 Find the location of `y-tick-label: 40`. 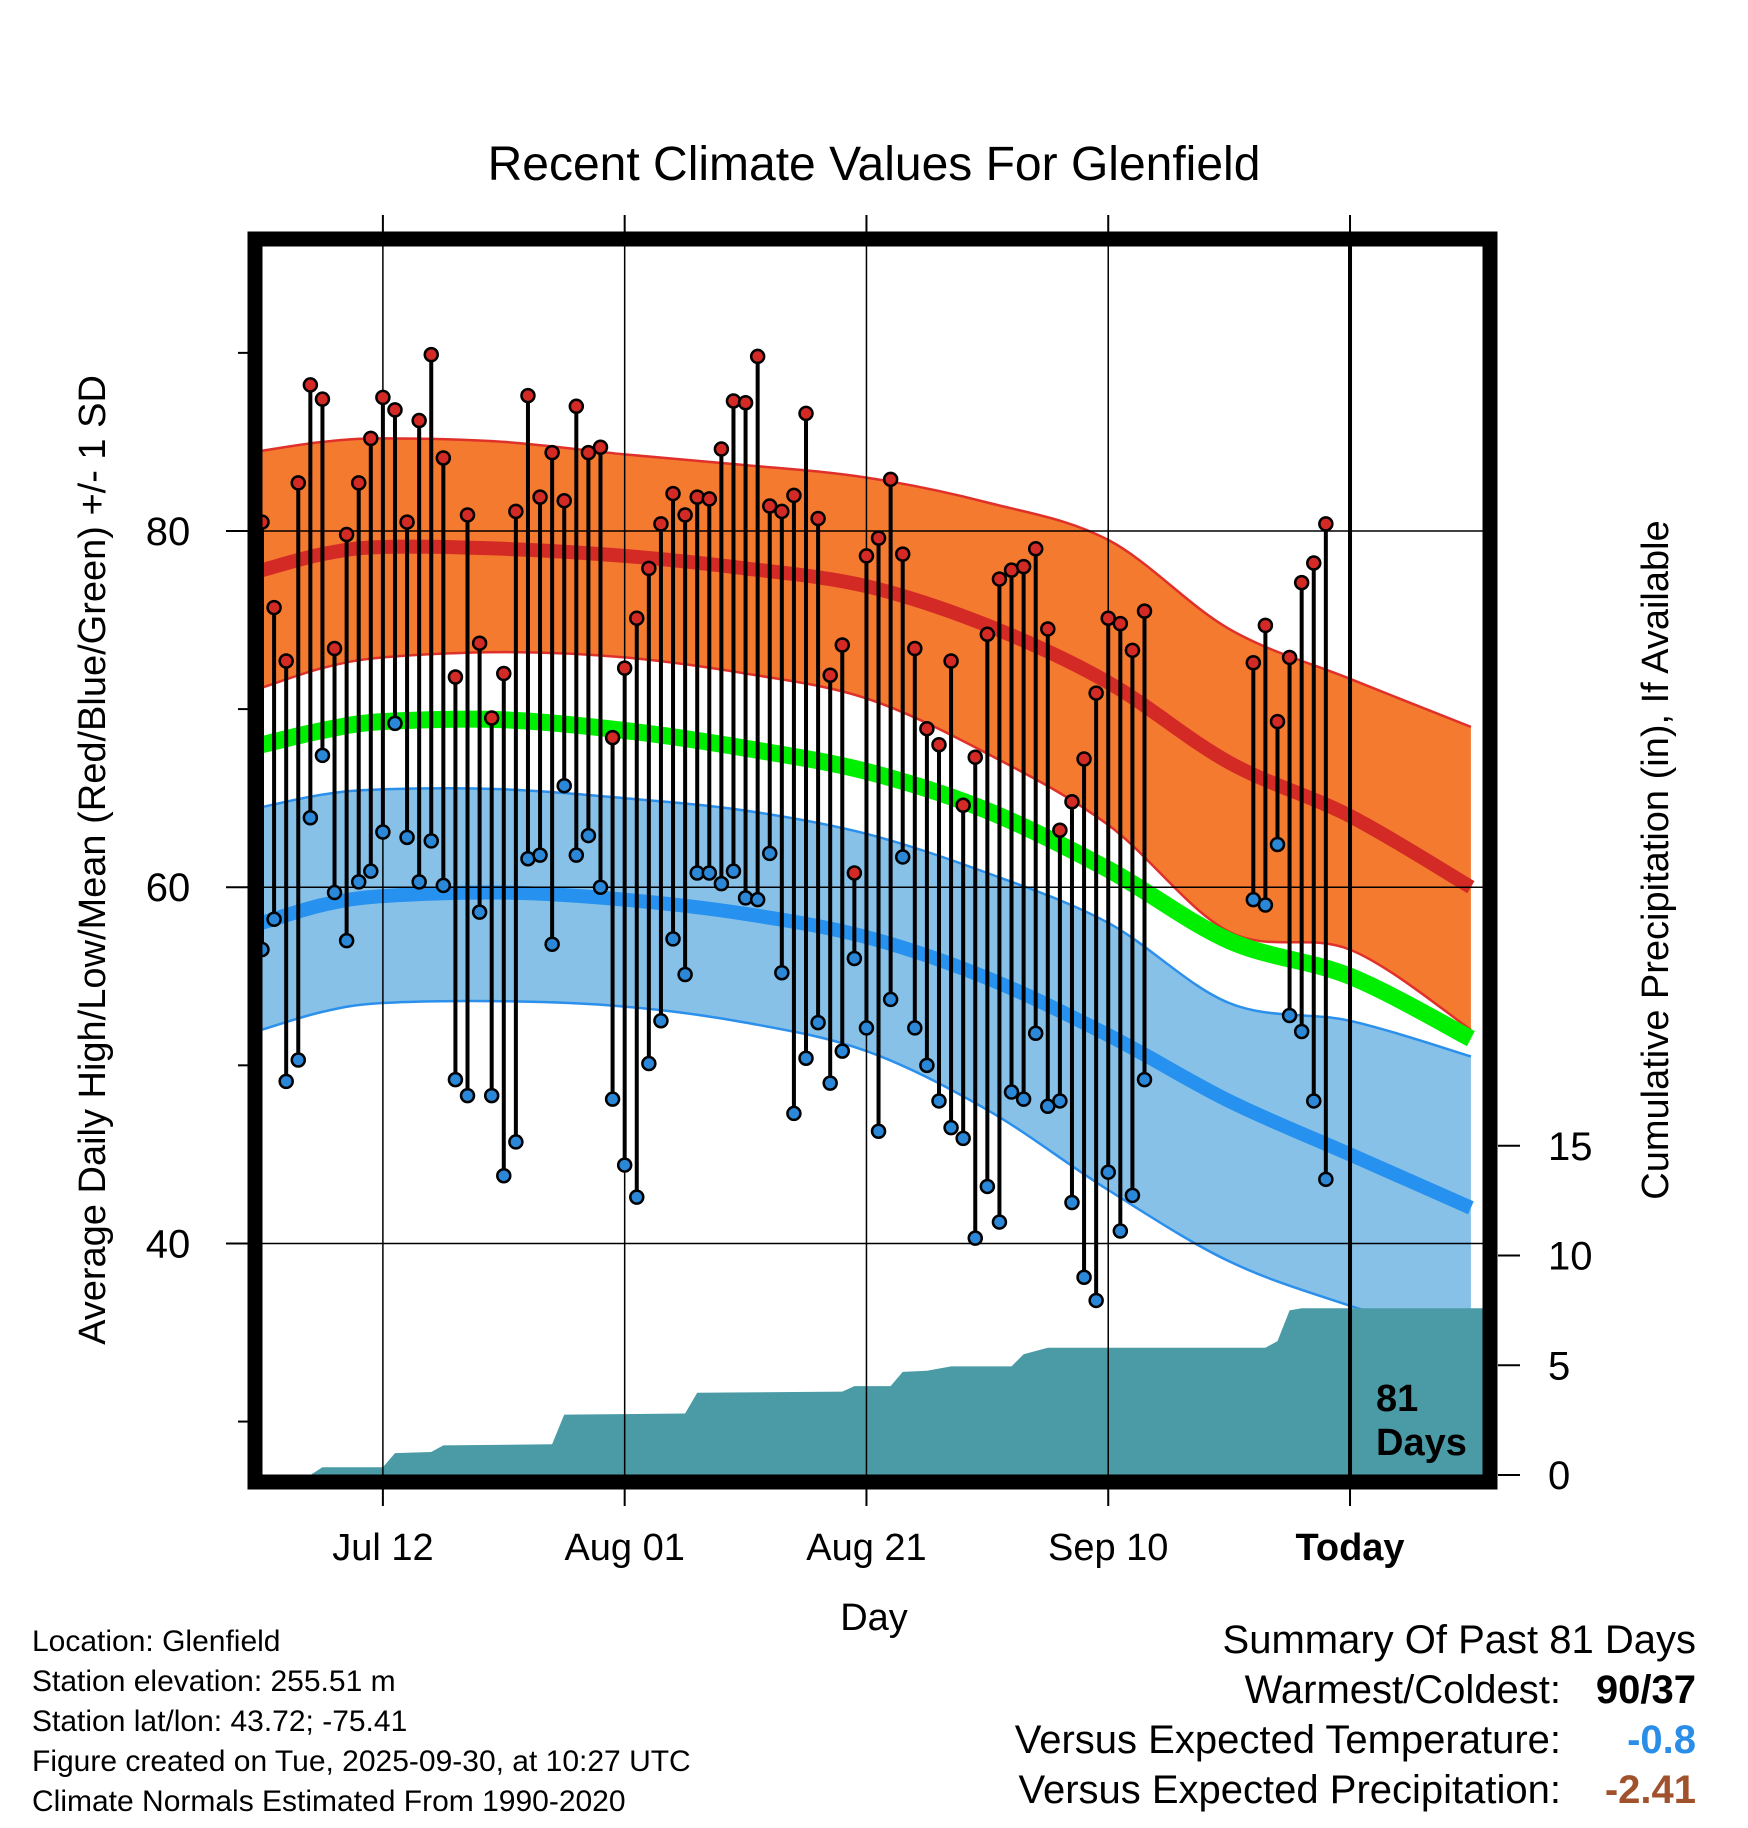

y-tick-label: 40 is located at coordinates (168, 1244).